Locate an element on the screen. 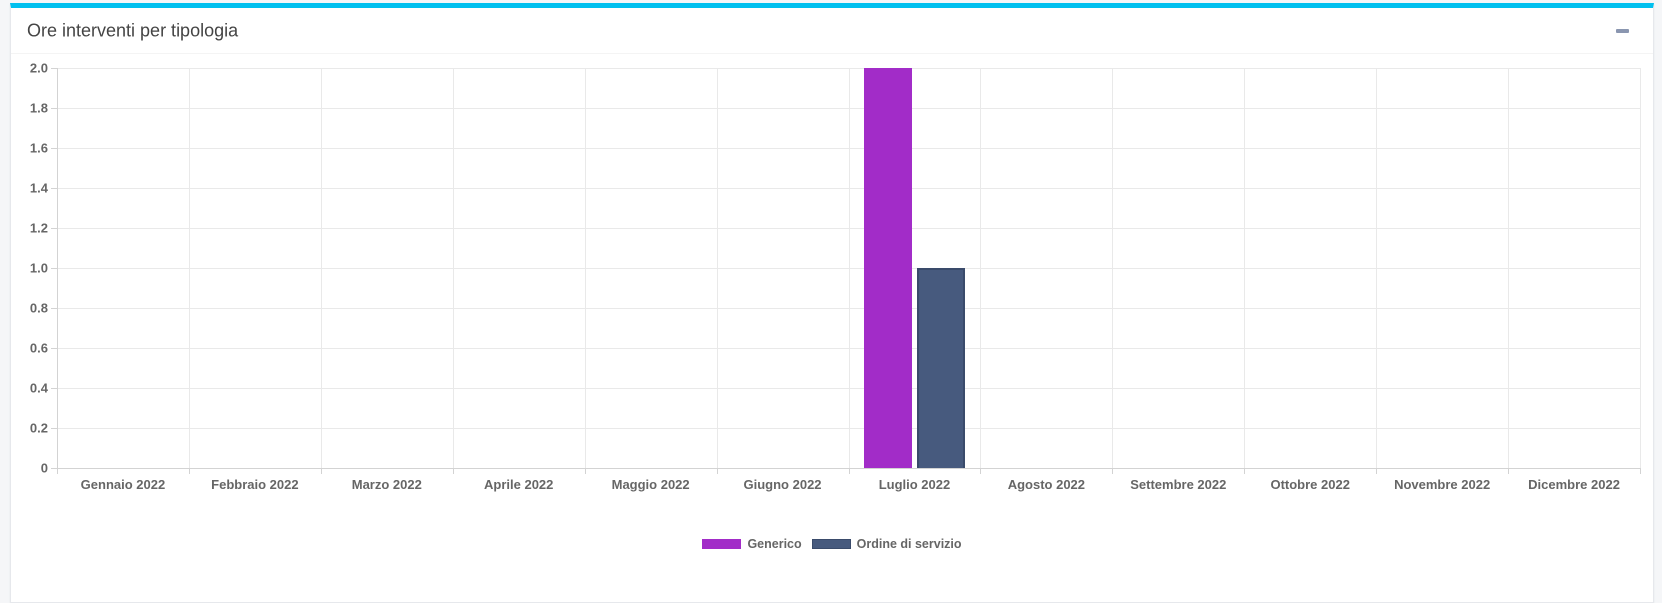  y-tick-label: 0.8 is located at coordinates (38, 308).